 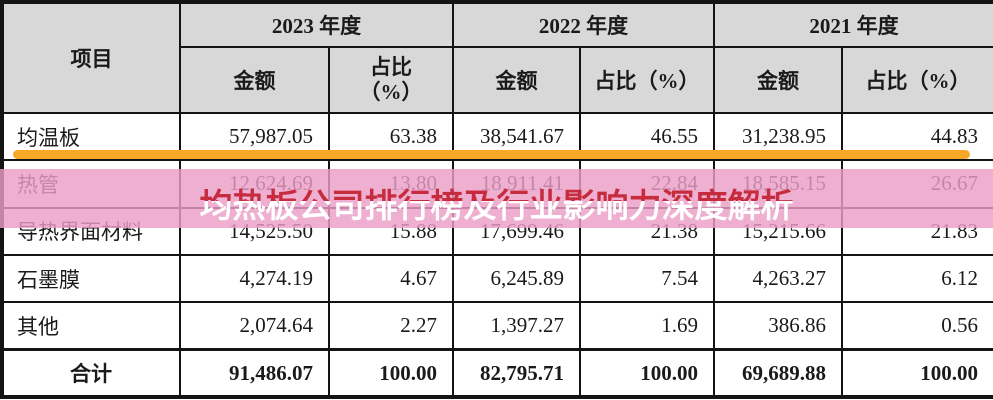 What do you see at coordinates (254, 326) in the screenshot?
I see `amount-cell: 2,074.64` at bounding box center [254, 326].